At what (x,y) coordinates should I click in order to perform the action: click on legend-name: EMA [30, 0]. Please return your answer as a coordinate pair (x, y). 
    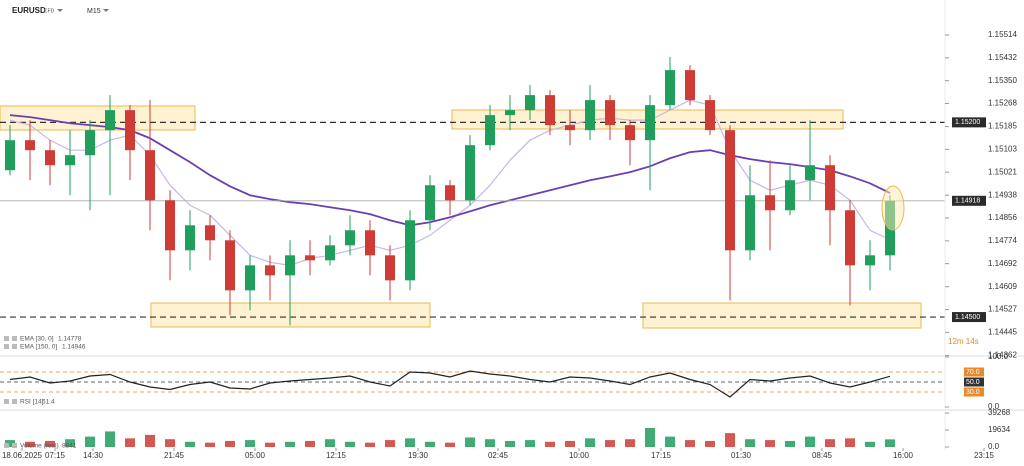
    Looking at the image, I should click on (37, 339).